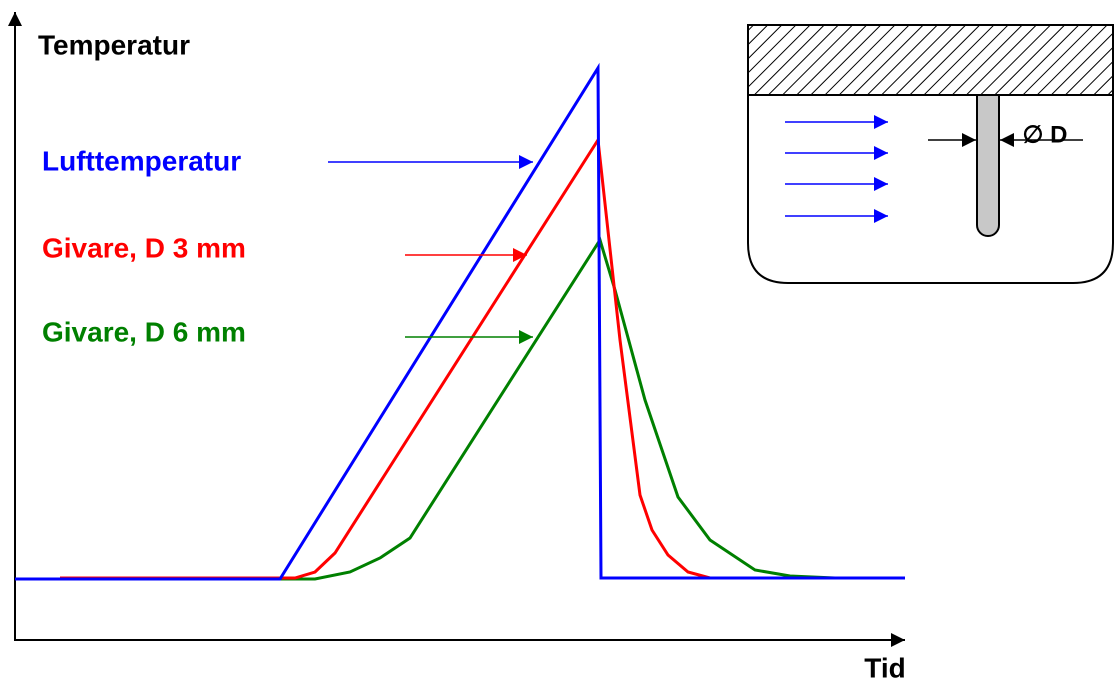 The image size is (1115, 688). Describe the element at coordinates (141, 160) in the screenshot. I see `curve-label: Lufttemperatur` at that location.